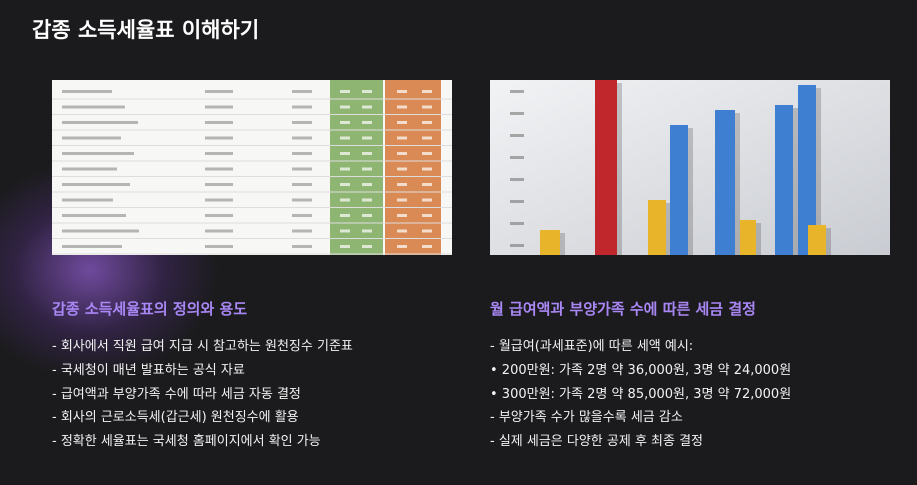 This screenshot has width=917, height=485. Describe the element at coordinates (413, 167) in the screenshot. I see `orange-band` at that location.